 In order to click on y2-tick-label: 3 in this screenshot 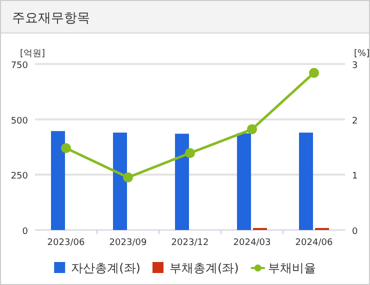, I will do `click(355, 66)`.